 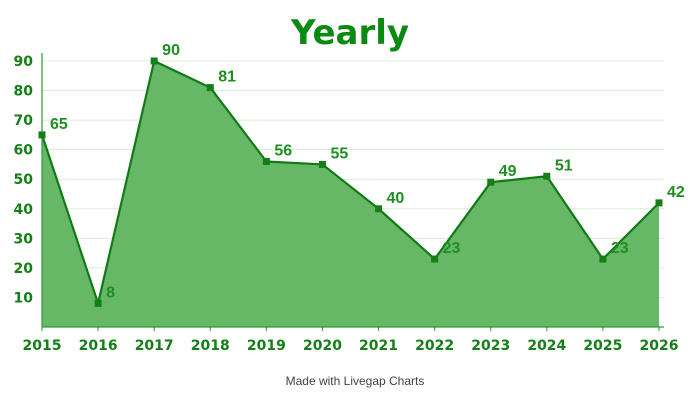 What do you see at coordinates (24, 151) in the screenshot?
I see `y-tick-label-60: 60` at bounding box center [24, 151].